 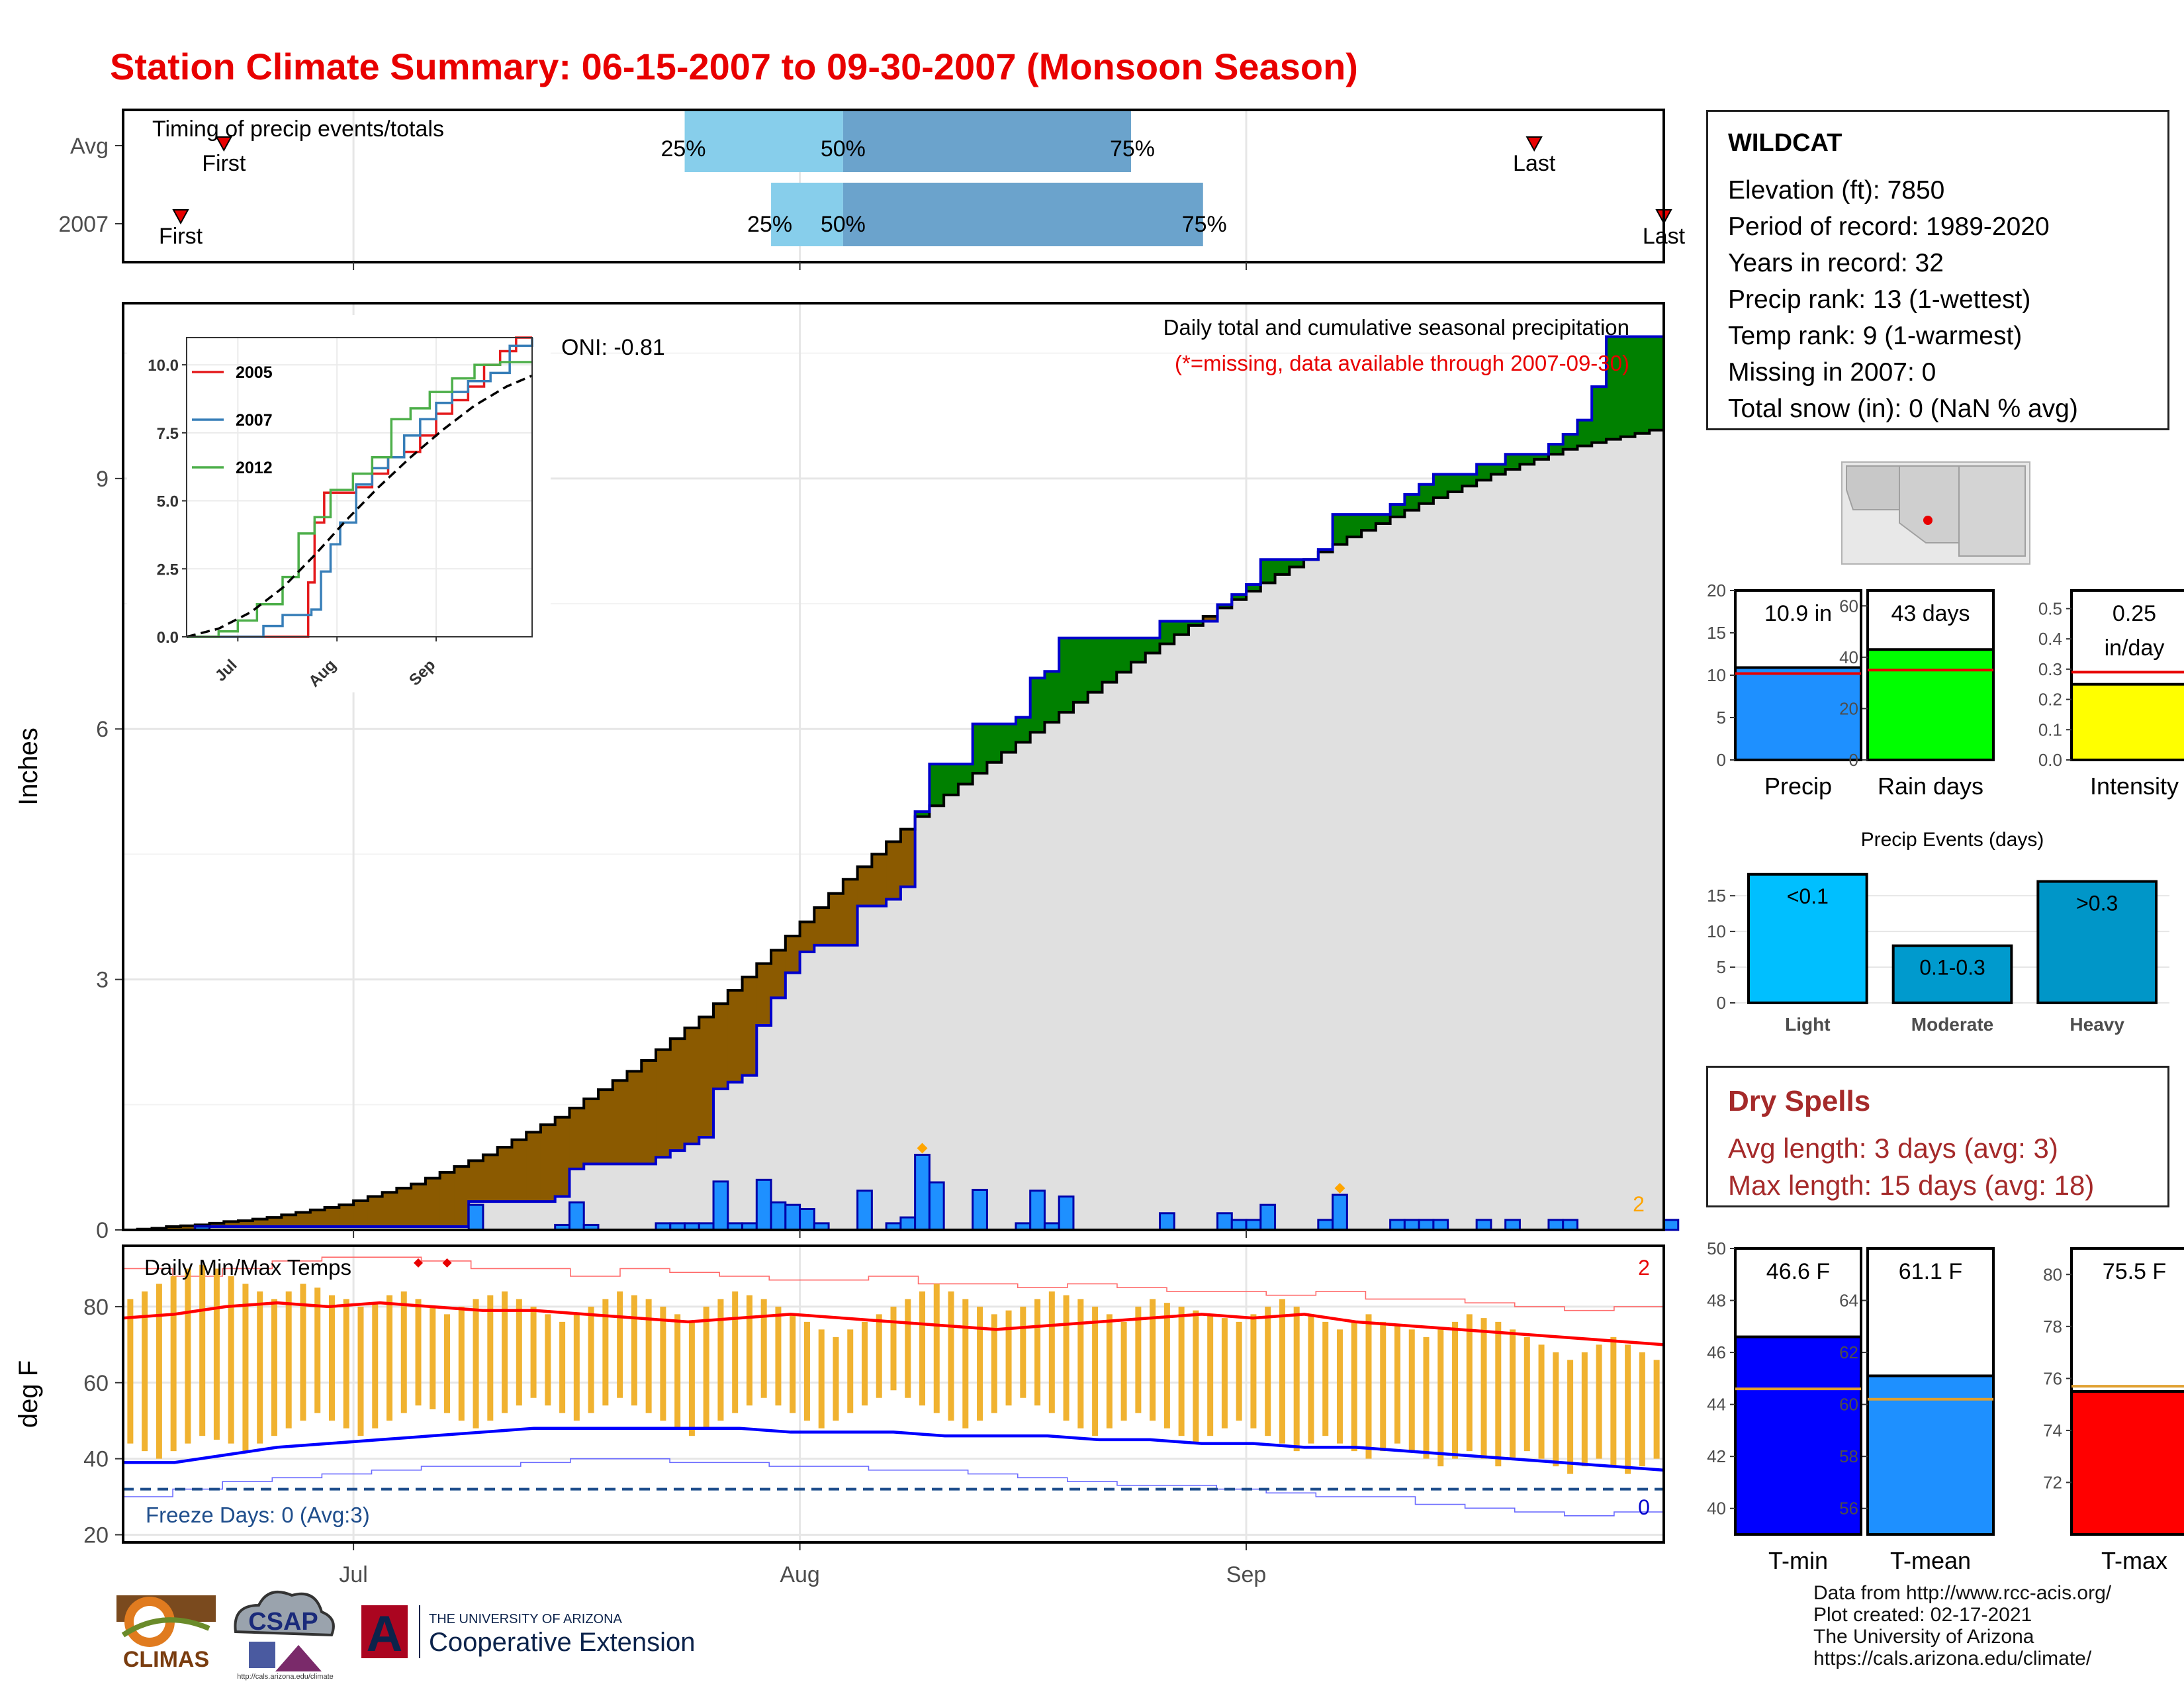 I want to click on events-title: Precip Events (days), so click(x=1952, y=840).